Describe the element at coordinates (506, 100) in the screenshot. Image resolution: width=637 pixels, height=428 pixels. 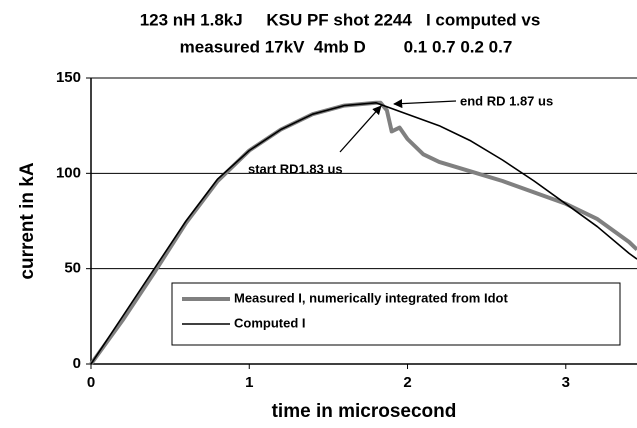
I see `annotation: end RD 1.87 us` at that location.